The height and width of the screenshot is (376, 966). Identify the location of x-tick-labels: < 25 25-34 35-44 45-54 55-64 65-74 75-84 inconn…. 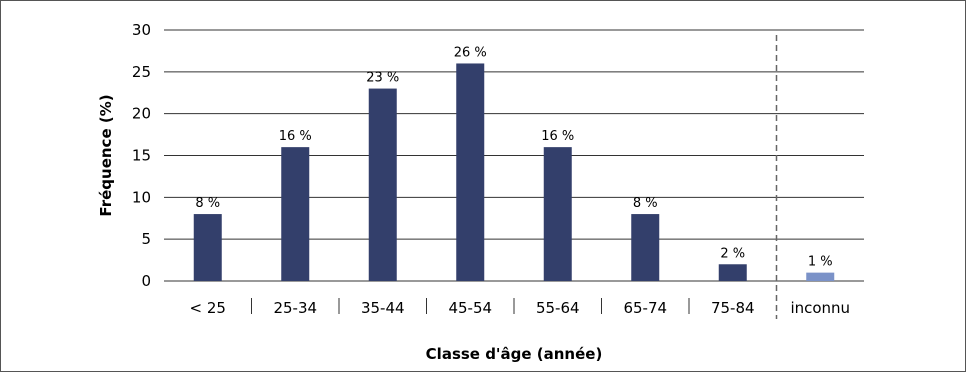
(520, 308).